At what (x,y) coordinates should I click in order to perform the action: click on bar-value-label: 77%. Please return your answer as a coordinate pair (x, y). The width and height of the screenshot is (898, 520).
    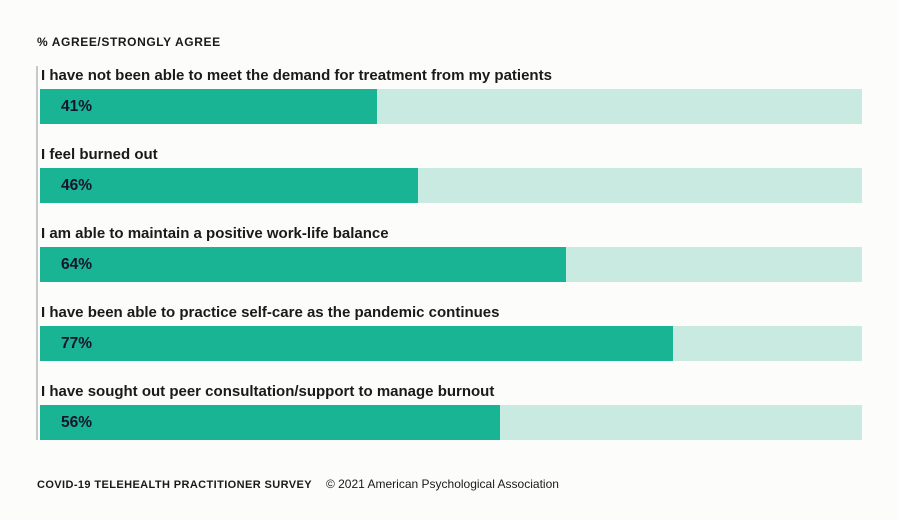
    Looking at the image, I should click on (77, 343).